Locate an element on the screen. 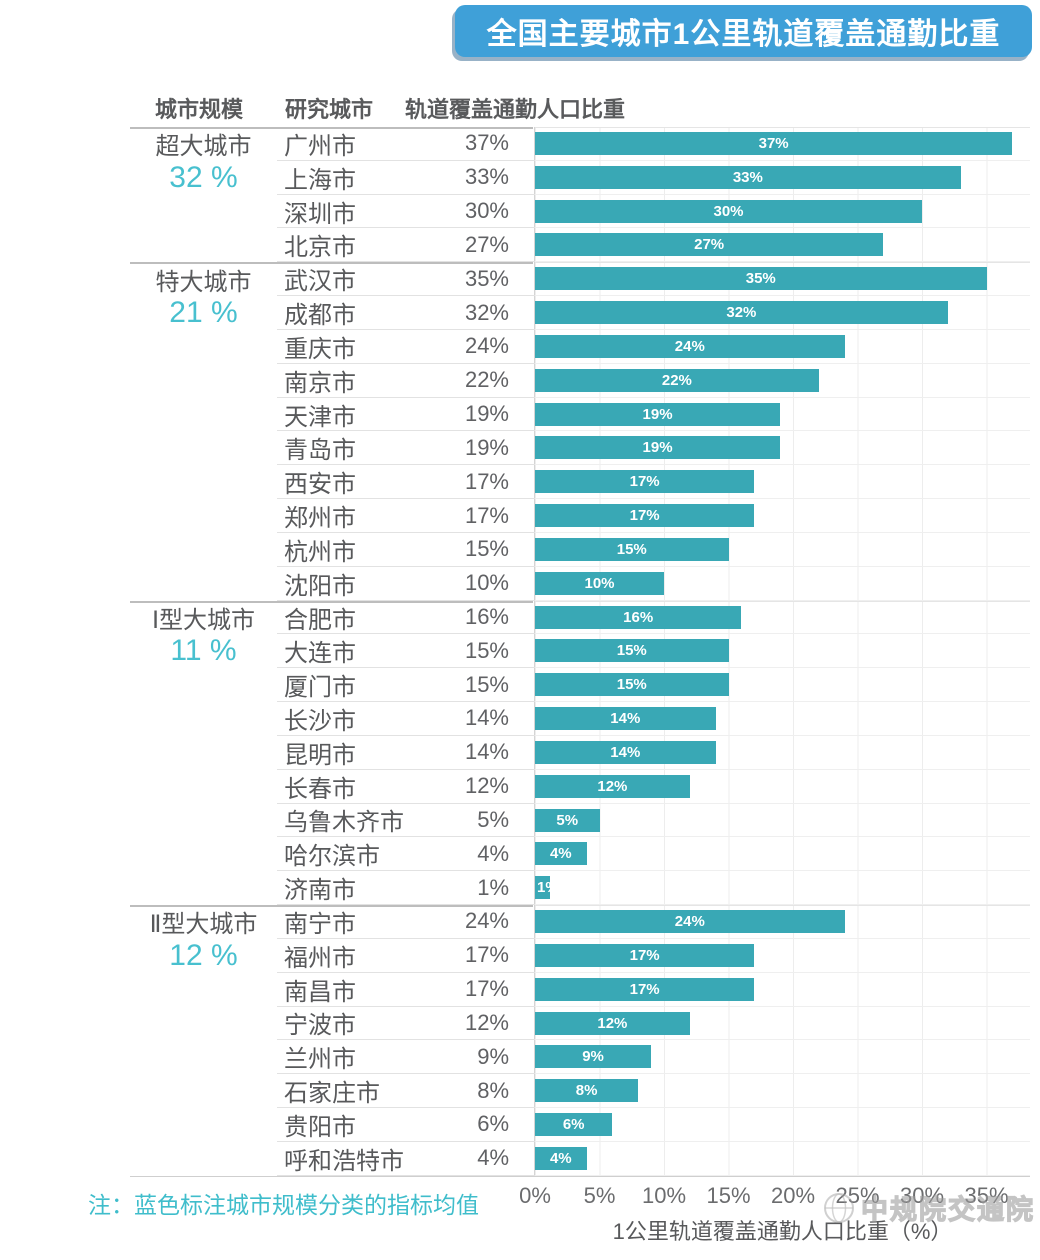 This screenshot has width=1040, height=1260. plot-cell: 14% is located at coordinates (782, 719).